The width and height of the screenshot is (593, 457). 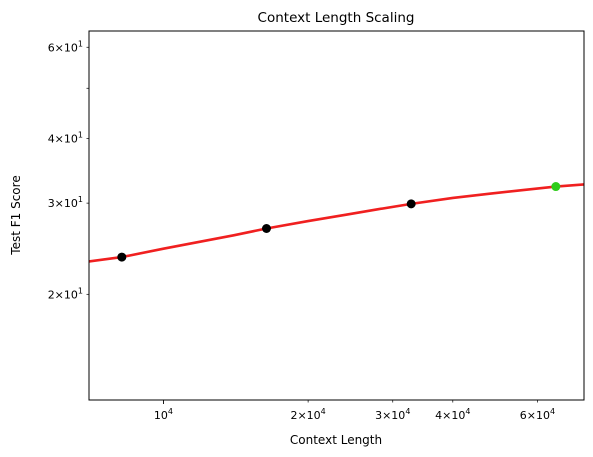 I want to click on x-axis-label: Context Length, so click(x=336, y=440).